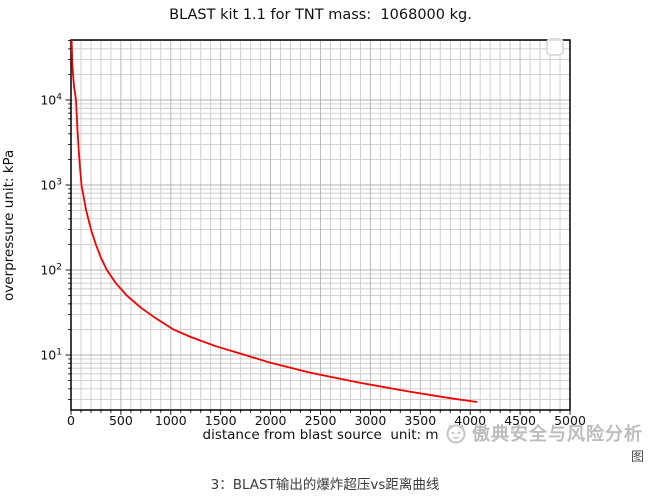 The height and width of the screenshot is (499, 667). What do you see at coordinates (51, 228) in the screenshot?
I see `y-tick-labels: 104 103 102 101` at bounding box center [51, 228].